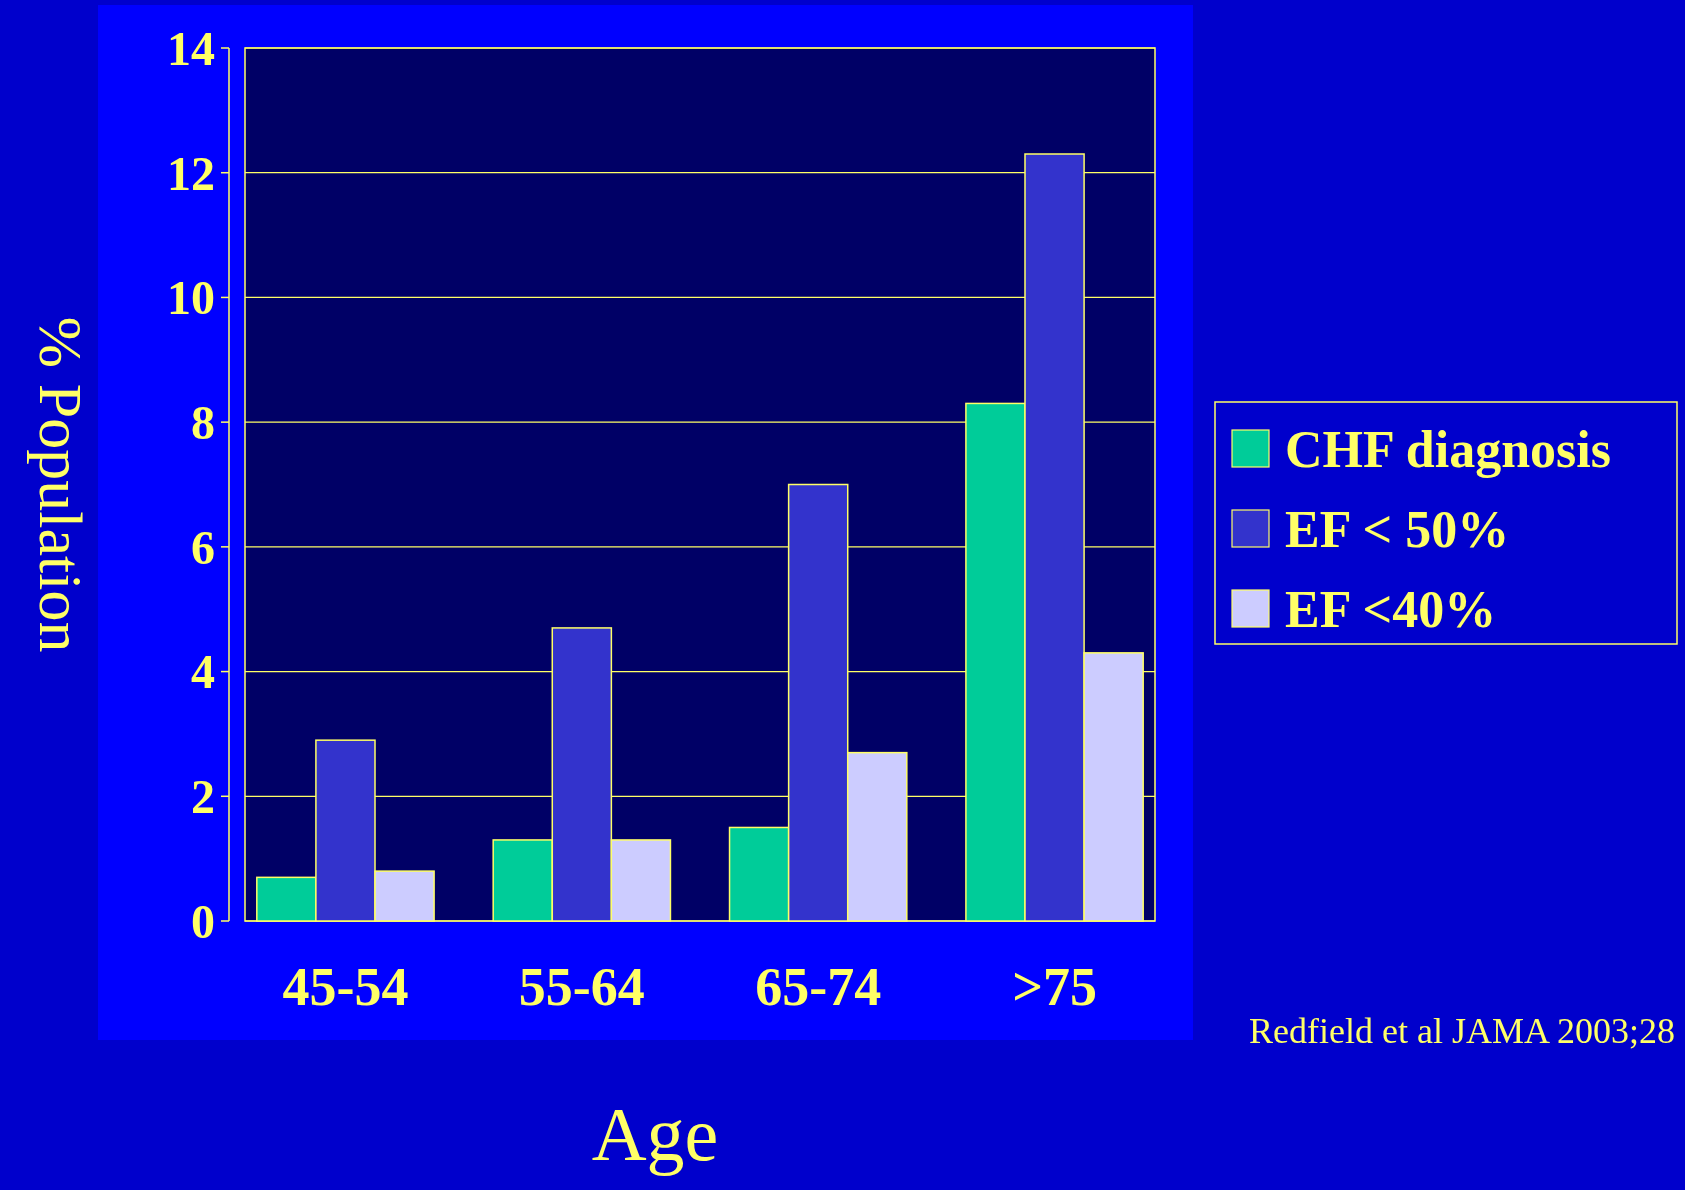 The height and width of the screenshot is (1190, 1685). I want to click on legend-label: CHF diagnosis, so click(1448, 450).